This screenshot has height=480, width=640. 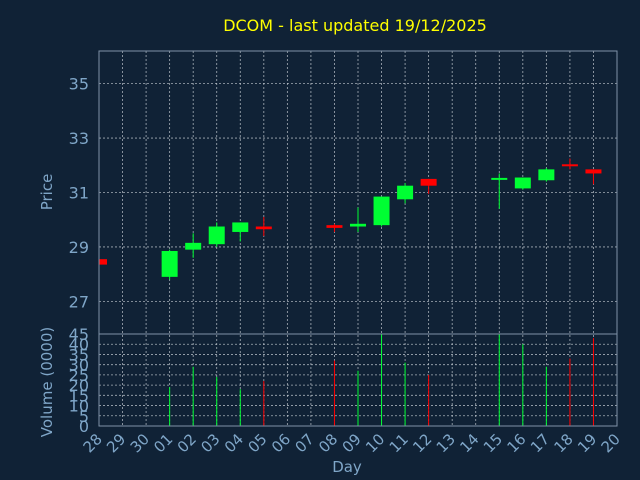 I want to click on price-tick-label: 29, so click(x=79, y=247).